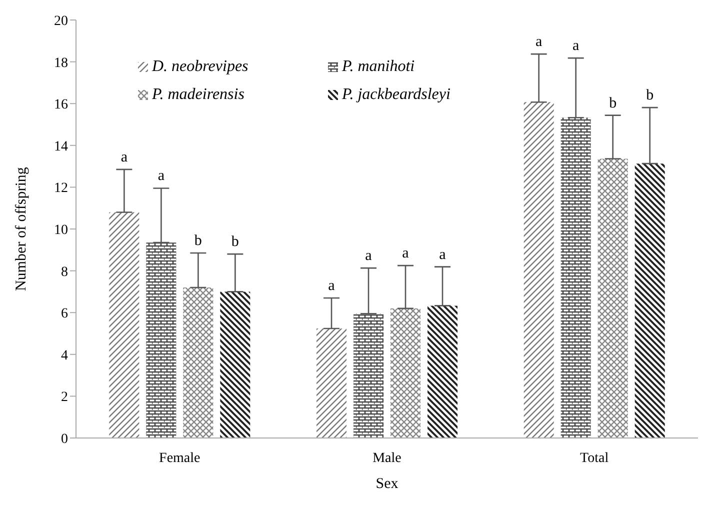  Describe the element at coordinates (396, 95) in the screenshot. I see `legend-label: P. jackbeardsleyi` at that location.